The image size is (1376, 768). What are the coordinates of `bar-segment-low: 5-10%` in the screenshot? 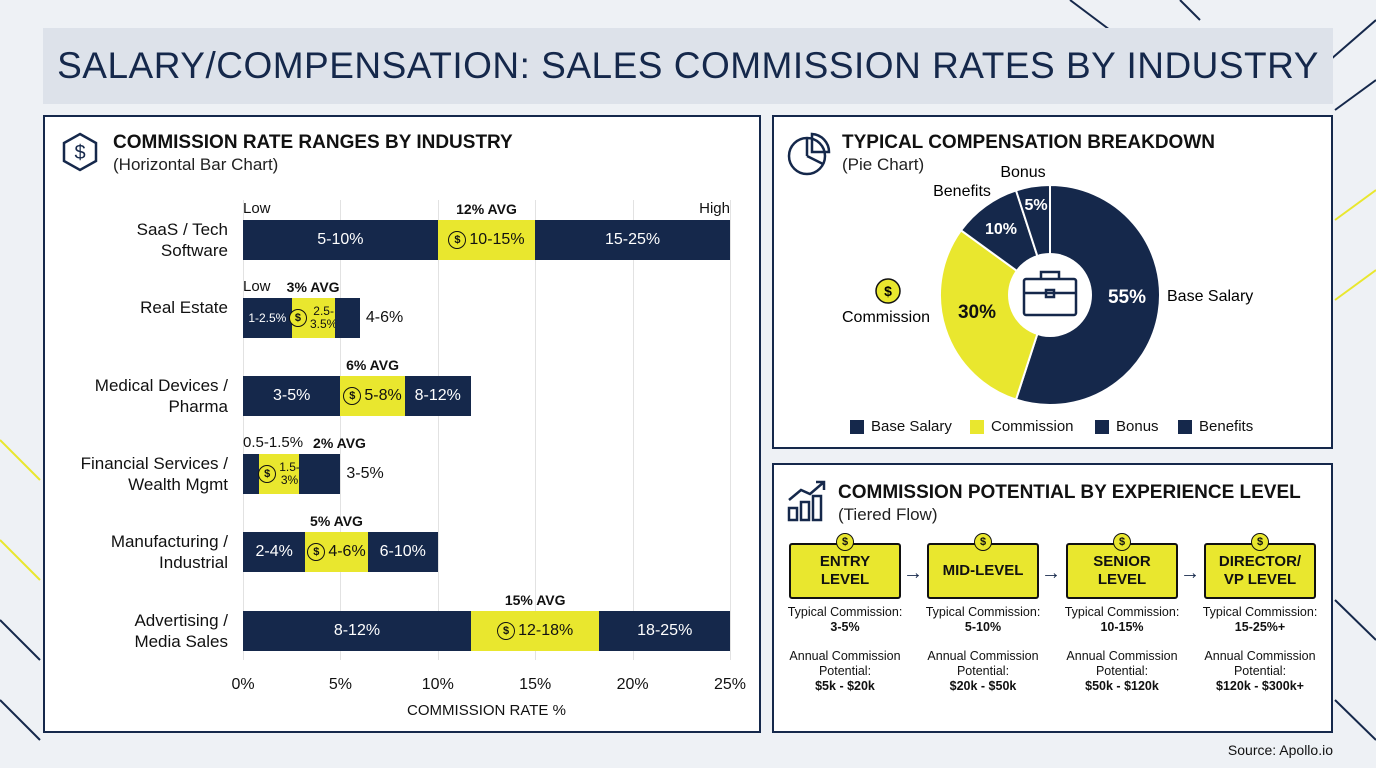 It's located at (340, 240).